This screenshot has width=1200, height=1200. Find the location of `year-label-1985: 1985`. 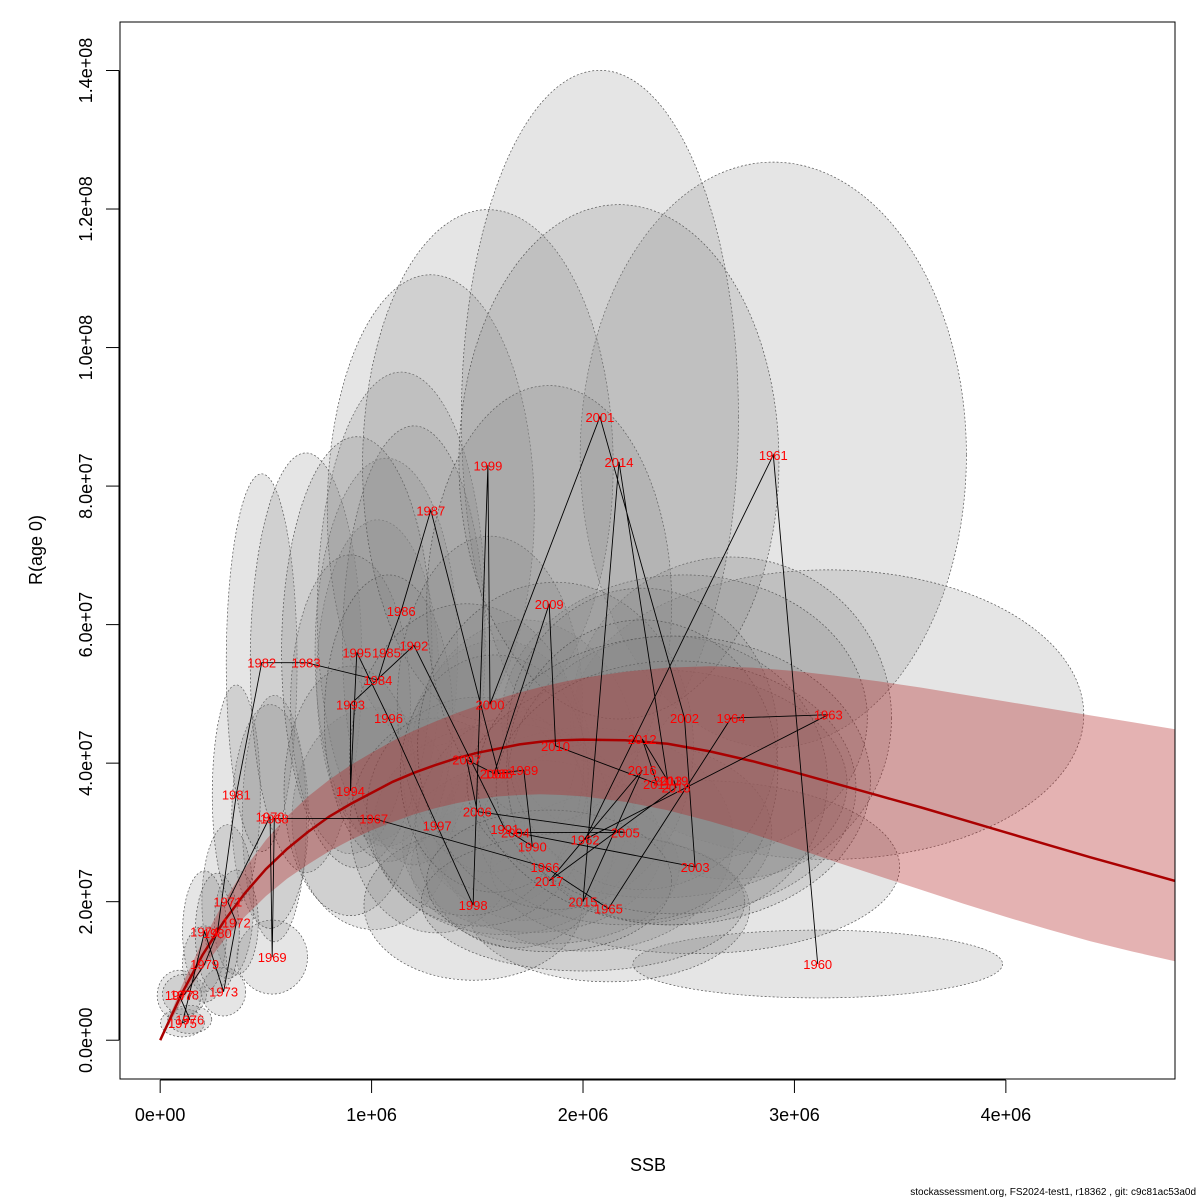

year-label-1985: 1985 is located at coordinates (386, 652).